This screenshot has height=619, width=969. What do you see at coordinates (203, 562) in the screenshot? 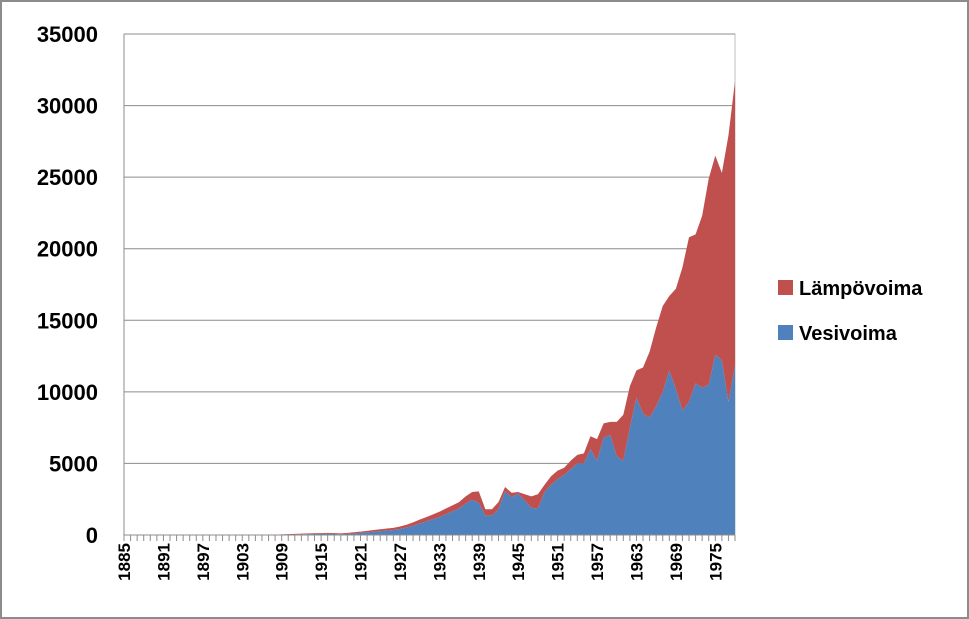
I see `x-tick-label: 1897` at bounding box center [203, 562].